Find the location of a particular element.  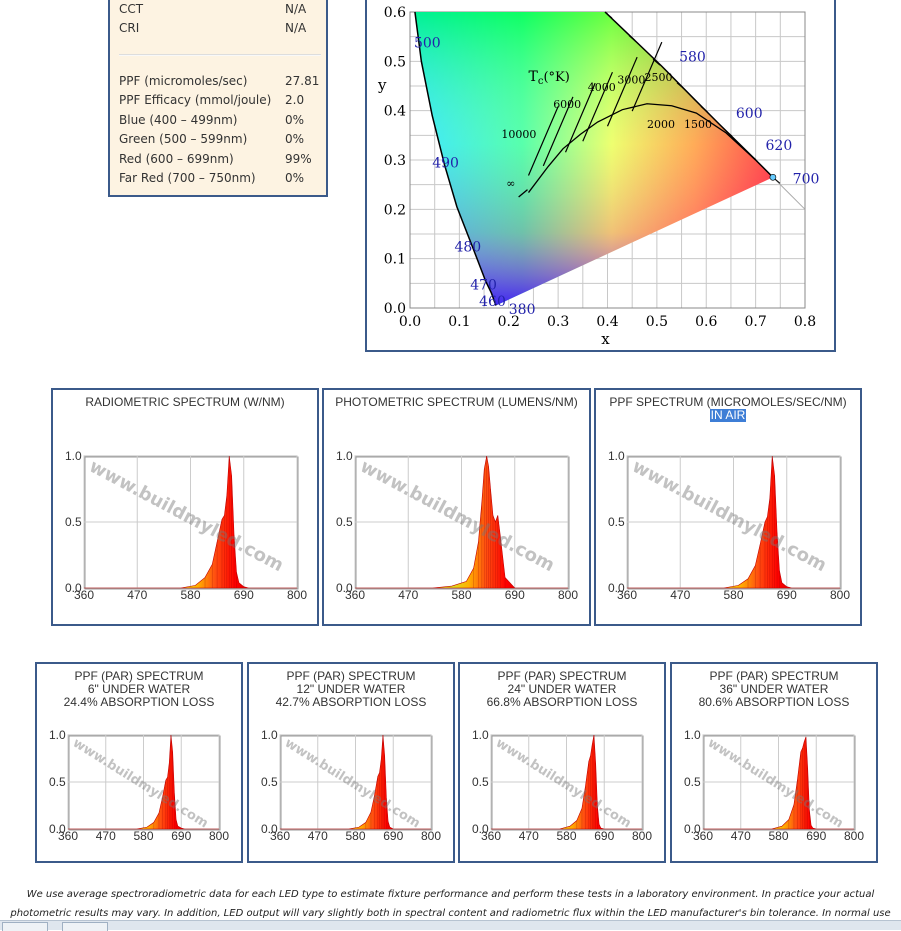

infinity-cap is located at coordinates (523, 193).